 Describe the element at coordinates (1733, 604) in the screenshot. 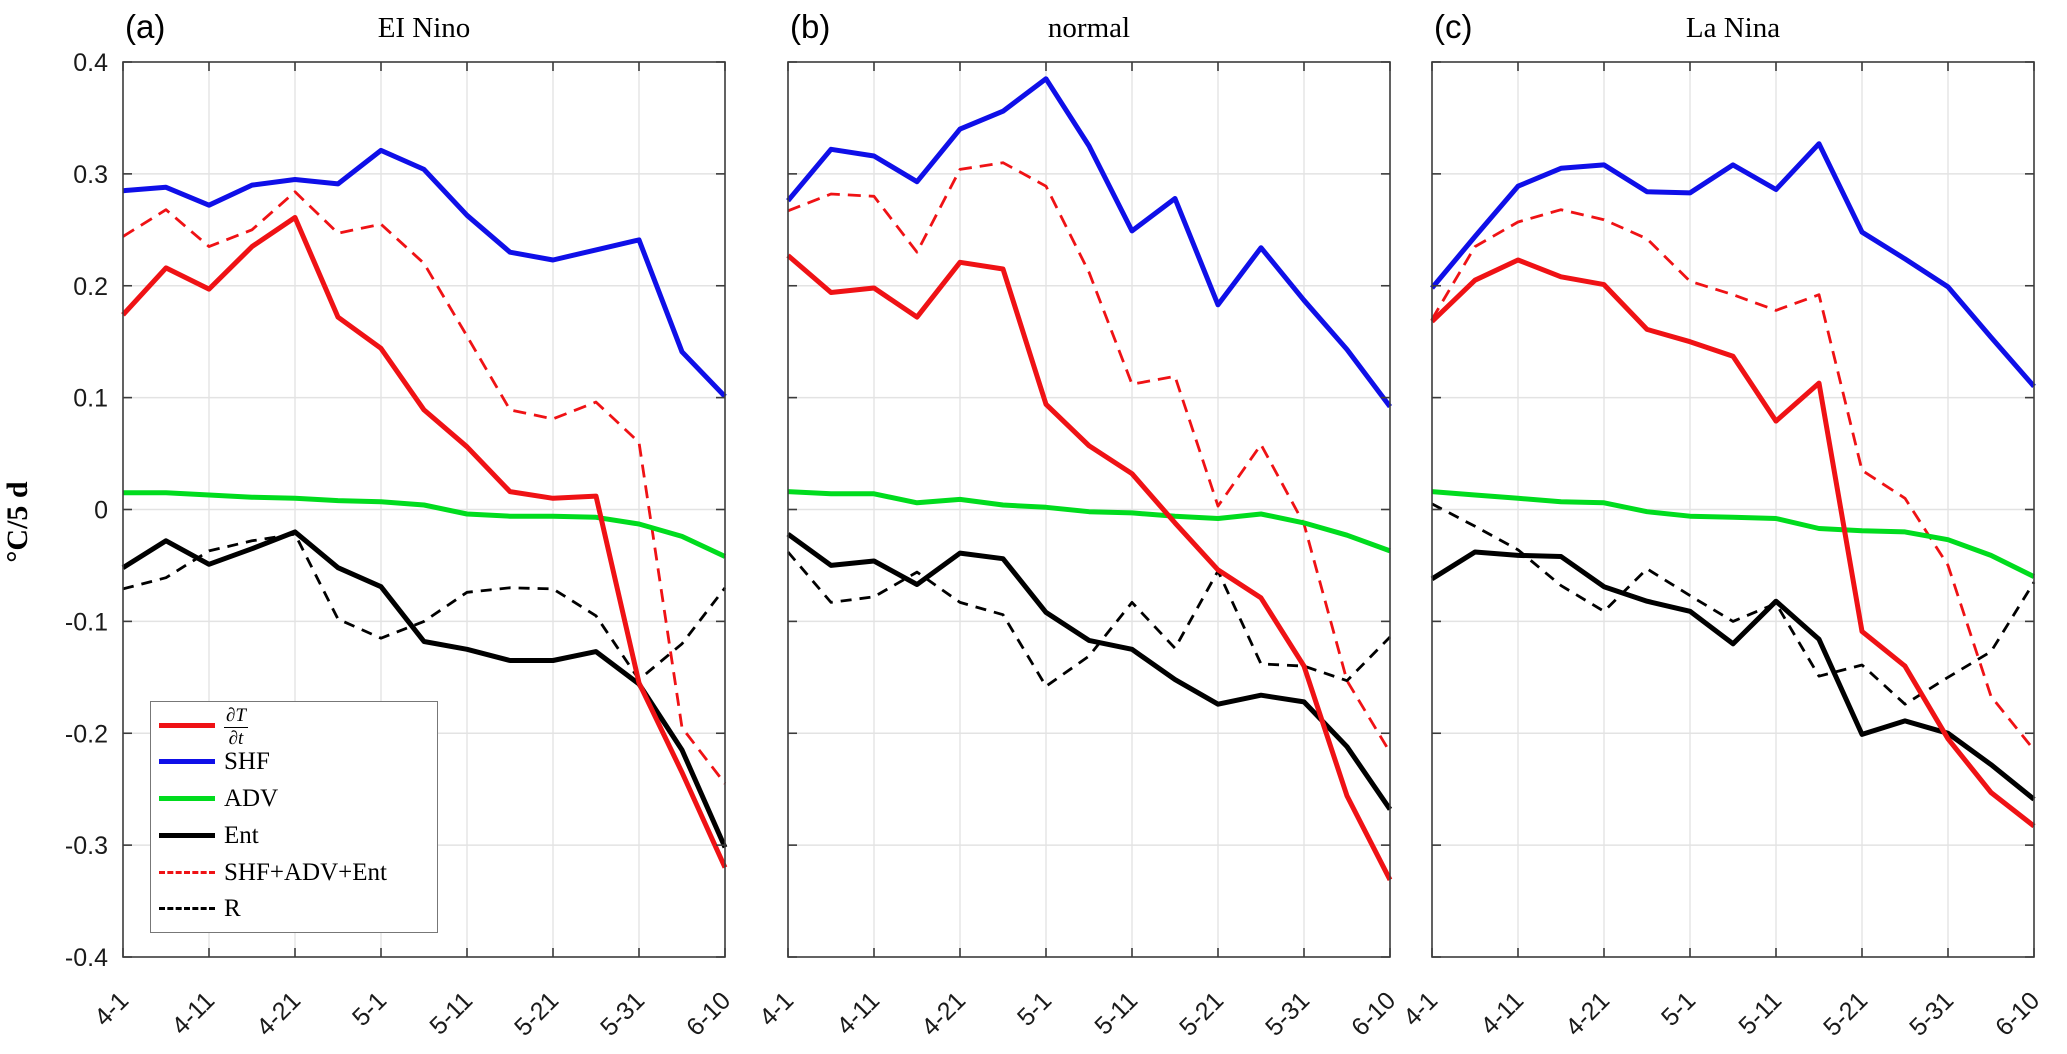

I see `series-line-R-panel-c` at that location.